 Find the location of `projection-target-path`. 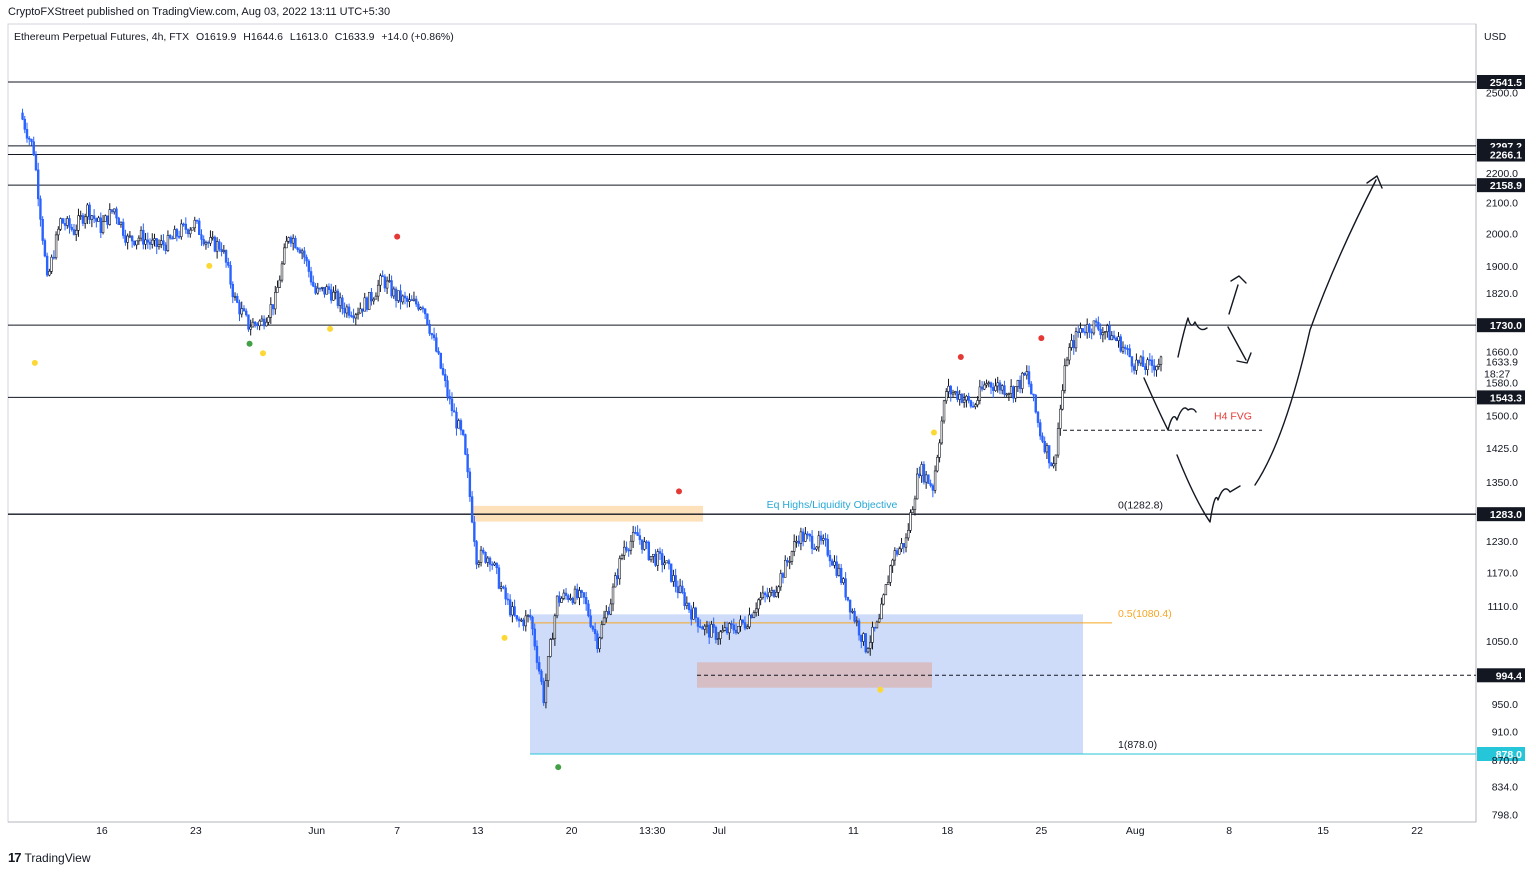

projection-target-path is located at coordinates (1318, 330).